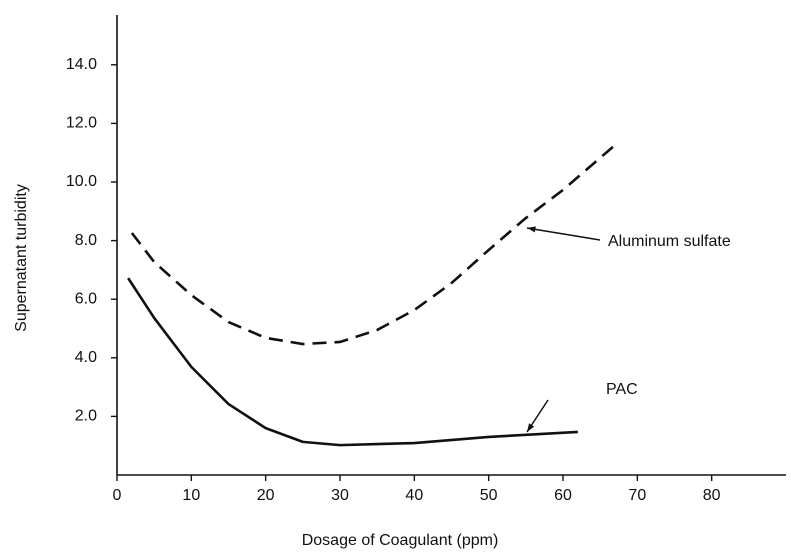 The width and height of the screenshot is (791, 553). I want to click on x-tick-label: 40, so click(414, 495).